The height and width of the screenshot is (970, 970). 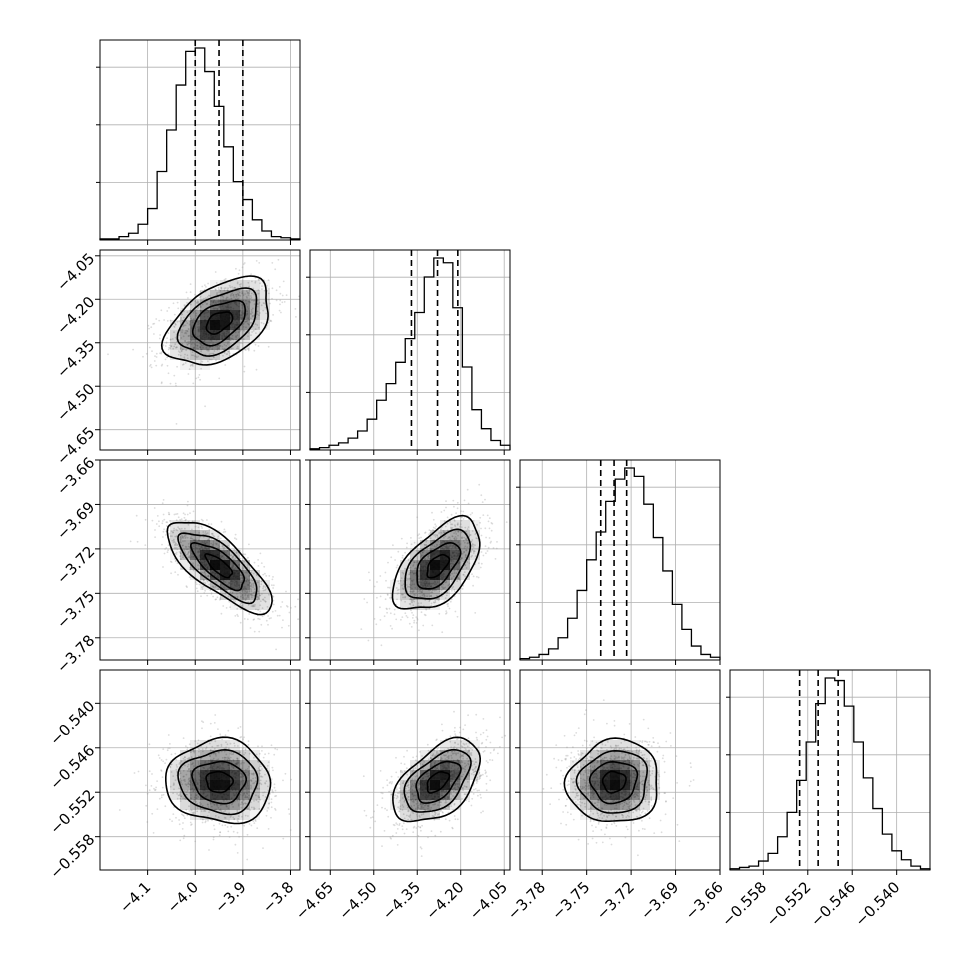 What do you see at coordinates (357, 900) in the screenshot?
I see `x-tick-label: −4.50` at bounding box center [357, 900].